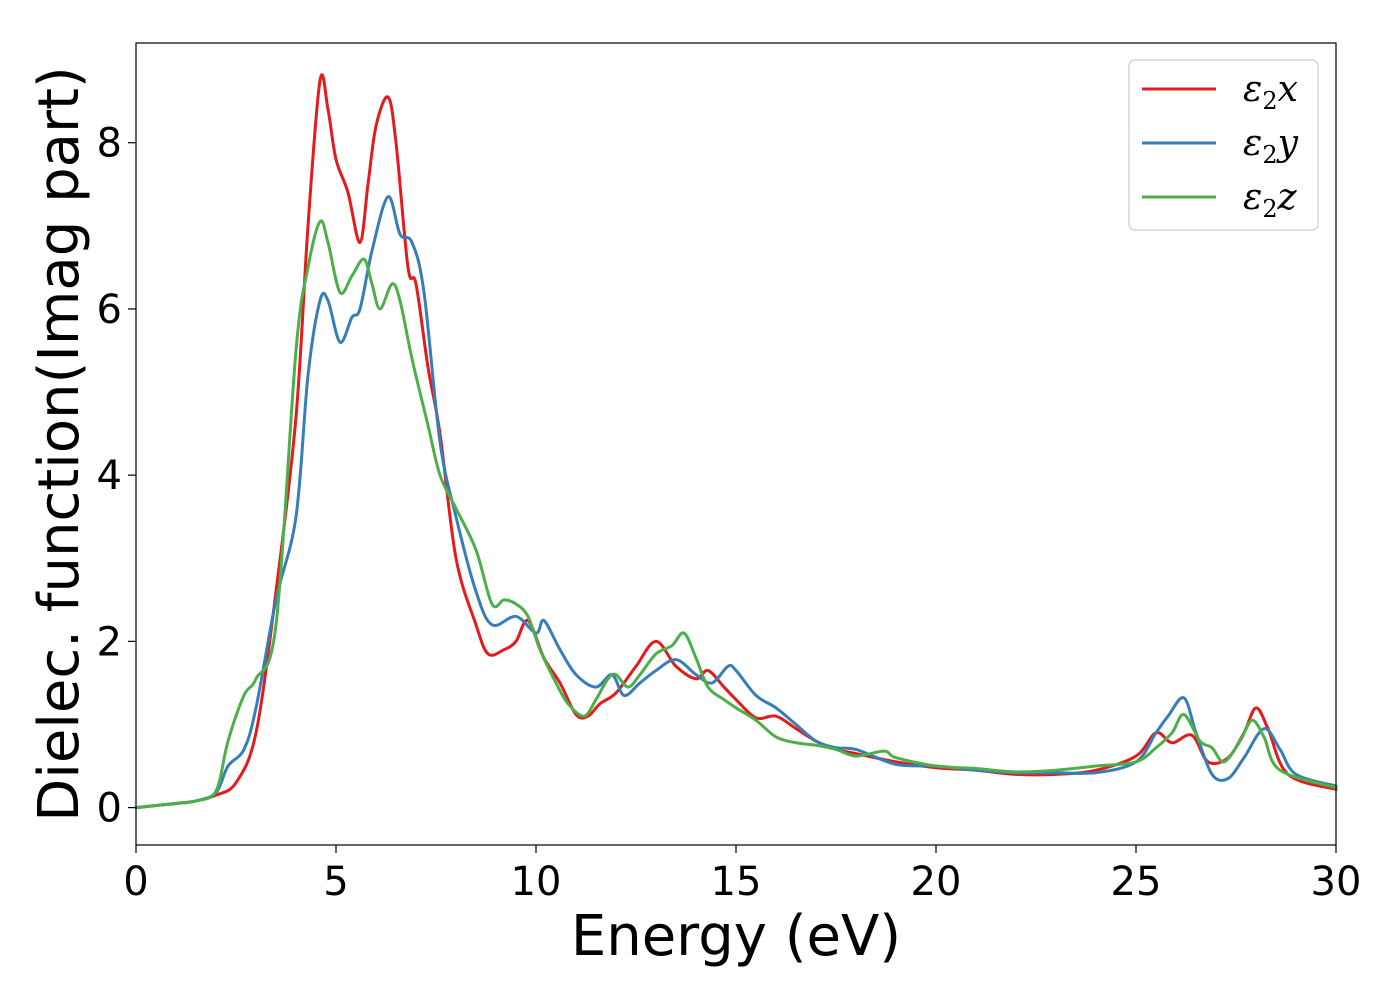 Image resolution: width=1400 pixels, height=1000 pixels. I want to click on legend-box, so click(1223, 145).